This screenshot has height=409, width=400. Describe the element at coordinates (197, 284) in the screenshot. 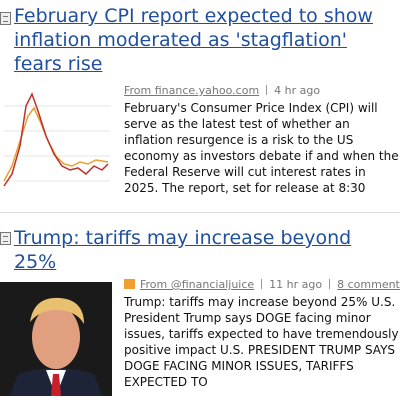

I see `source-link: From @financialjuice` at that location.